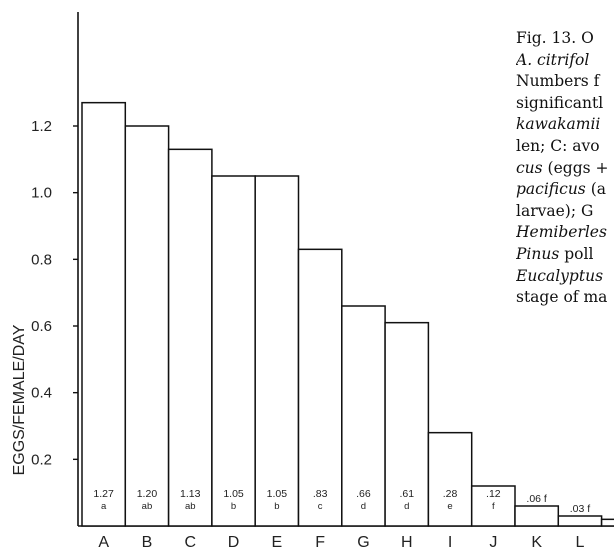 The height and width of the screenshot is (553, 614). What do you see at coordinates (560, 275) in the screenshot?
I see `caption-line: Eucalyptus` at bounding box center [560, 275].